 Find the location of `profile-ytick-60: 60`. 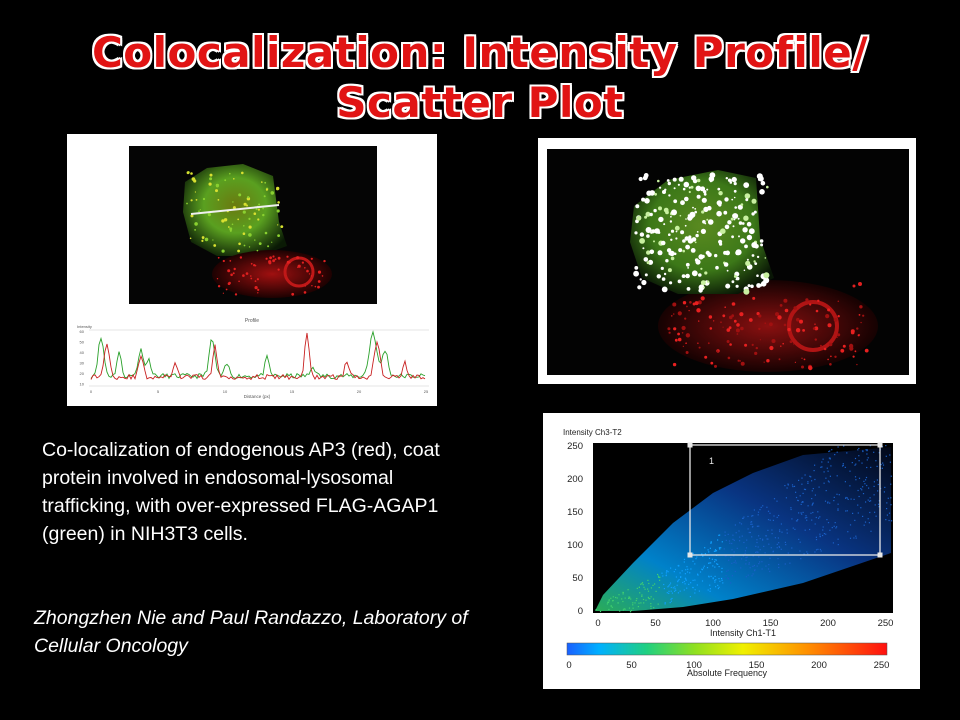

profile-ytick-60: 60 is located at coordinates (82, 331).